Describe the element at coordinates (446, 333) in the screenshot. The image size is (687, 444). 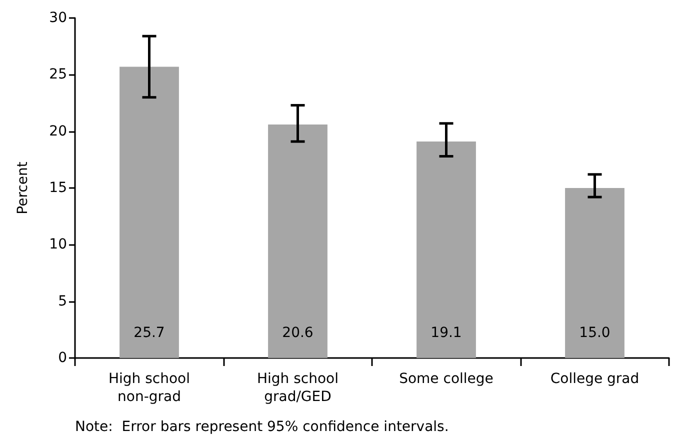
I see `data-label: 19.1` at that location.